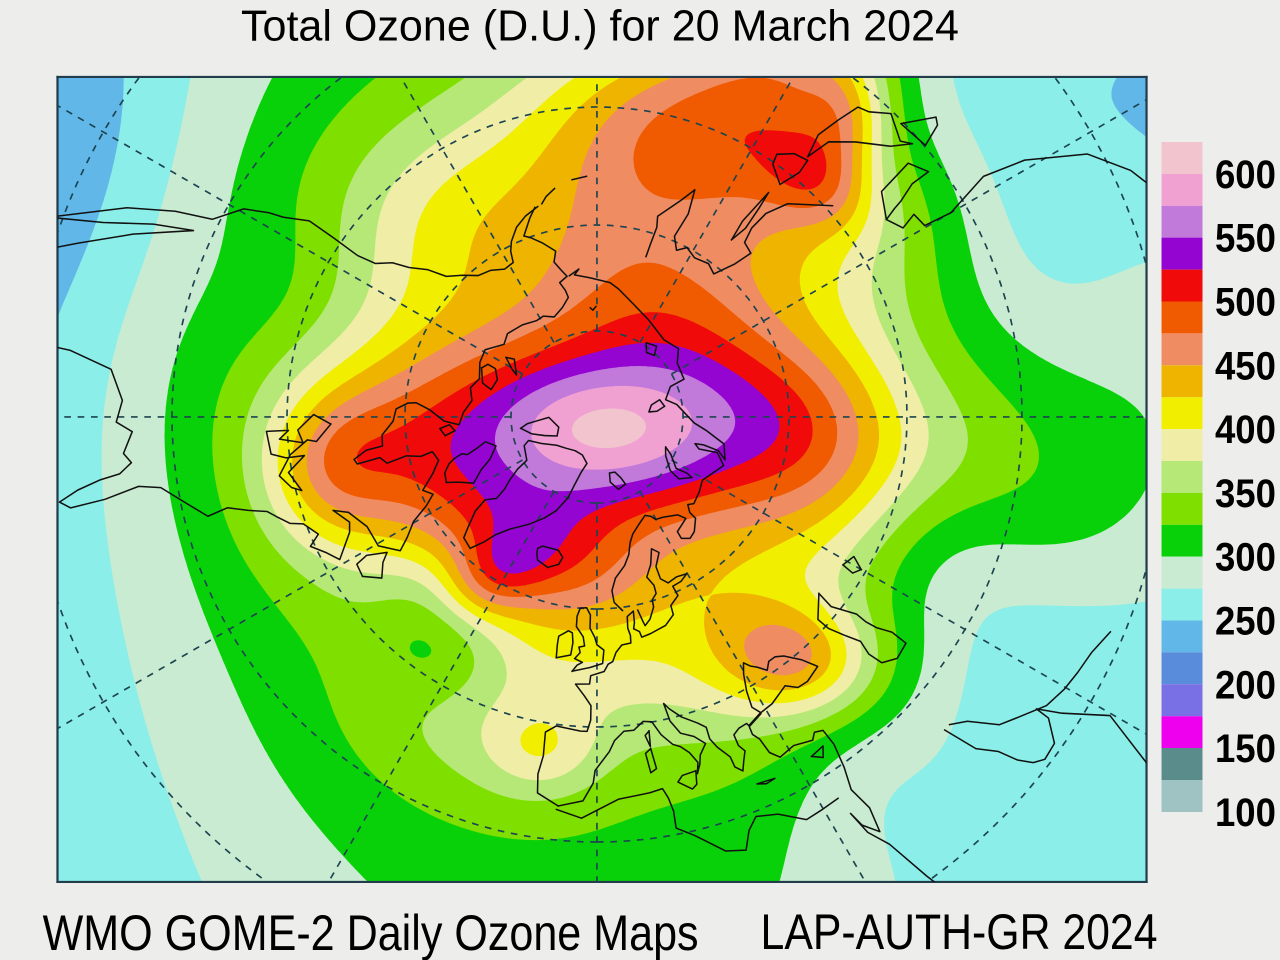 This screenshot has width=1280, height=960. What do you see at coordinates (1245, 366) in the screenshot?
I see `svg-text: 450` at bounding box center [1245, 366].